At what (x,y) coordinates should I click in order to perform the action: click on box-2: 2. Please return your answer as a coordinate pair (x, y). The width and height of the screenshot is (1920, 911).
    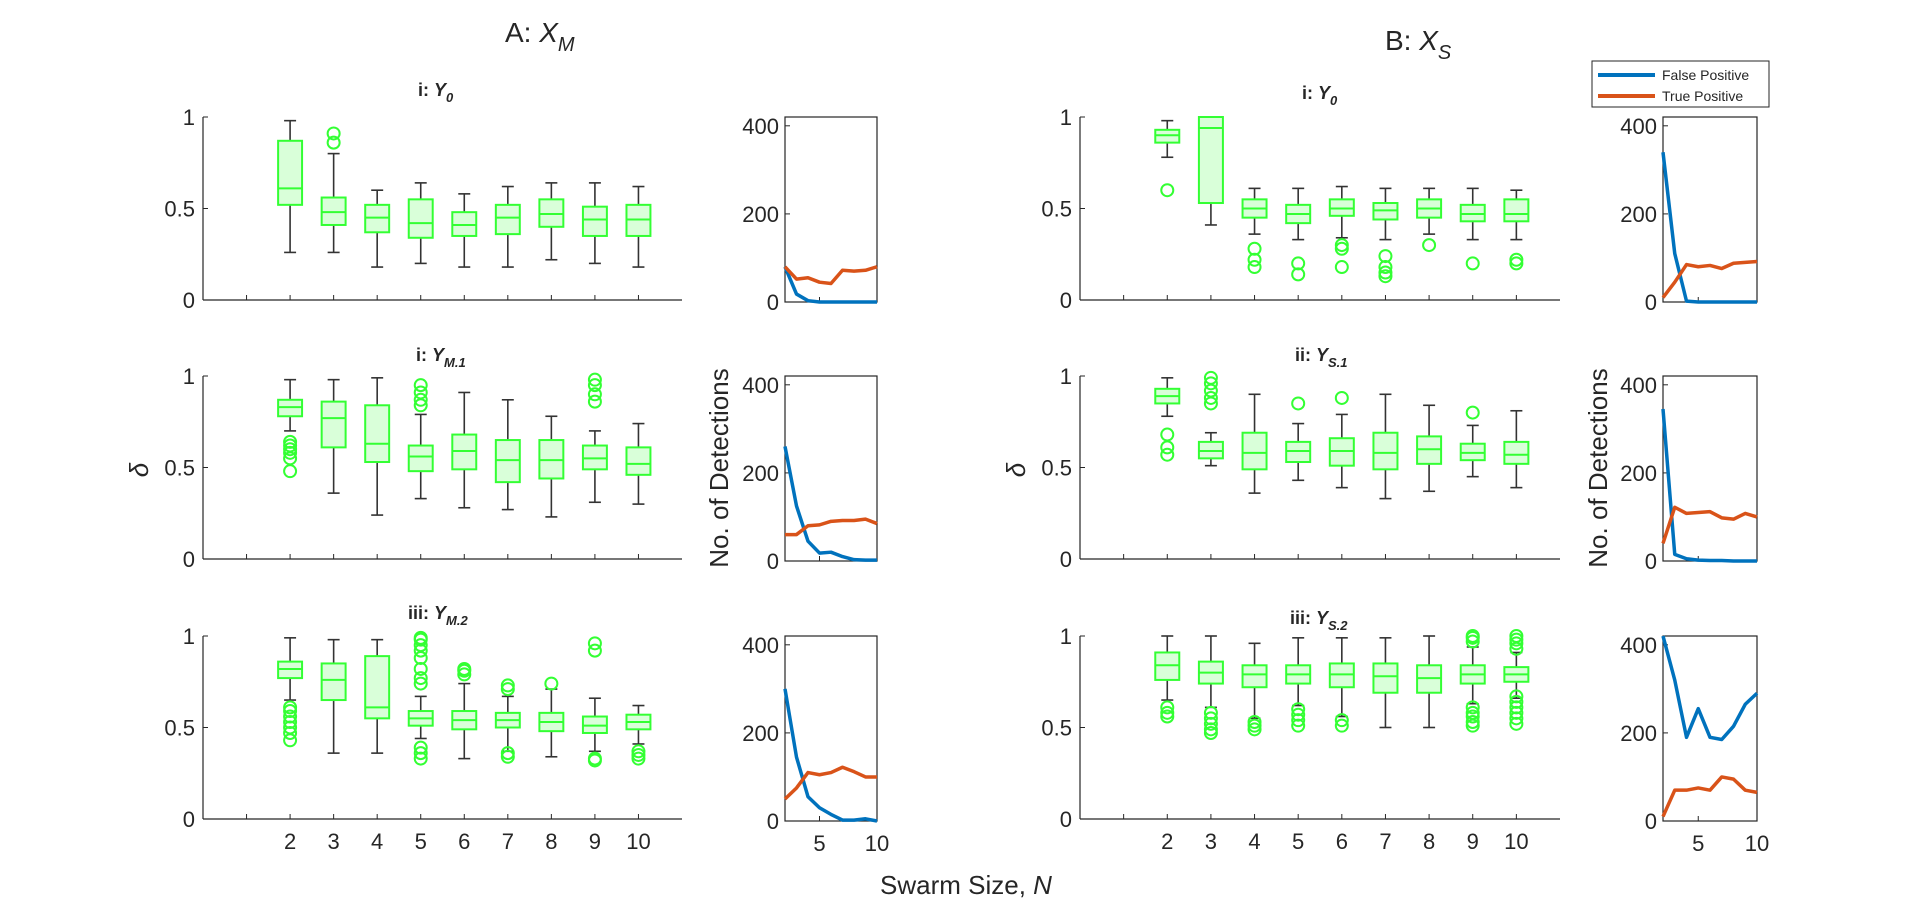
    Looking at the image, I should click on (1167, 744).